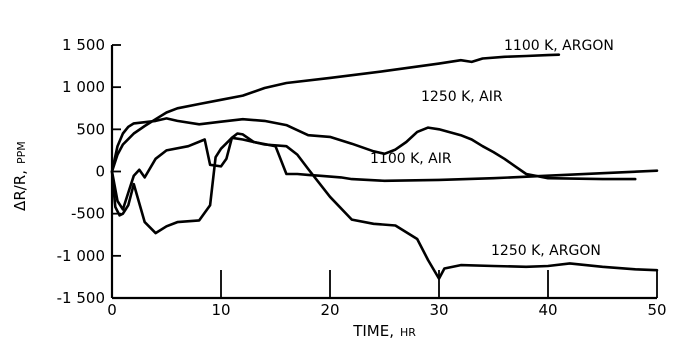  I want to click on y-tick-label: 0, so click(100, 172).